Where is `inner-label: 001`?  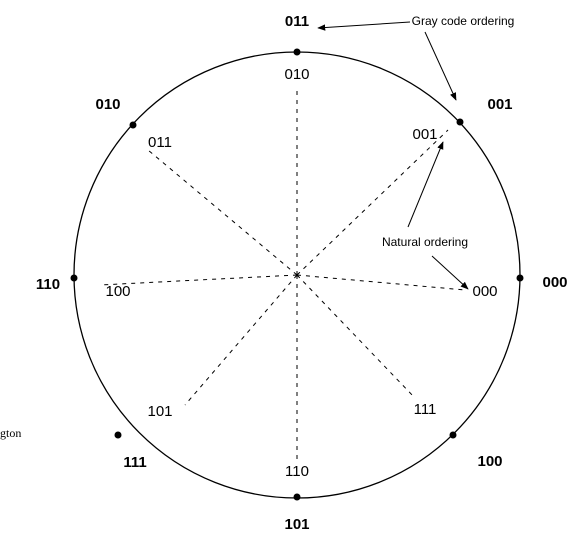
inner-label: 001 is located at coordinates (424, 134).